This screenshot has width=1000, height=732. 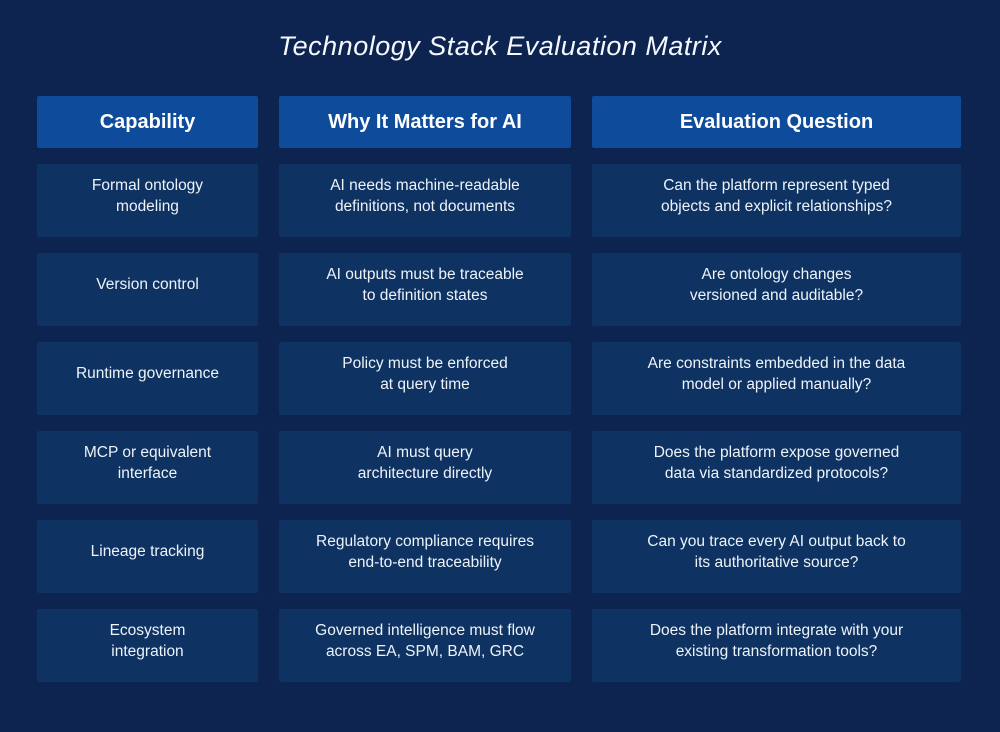 What do you see at coordinates (147, 378) in the screenshot?
I see `capability-cell: Runtime governance` at bounding box center [147, 378].